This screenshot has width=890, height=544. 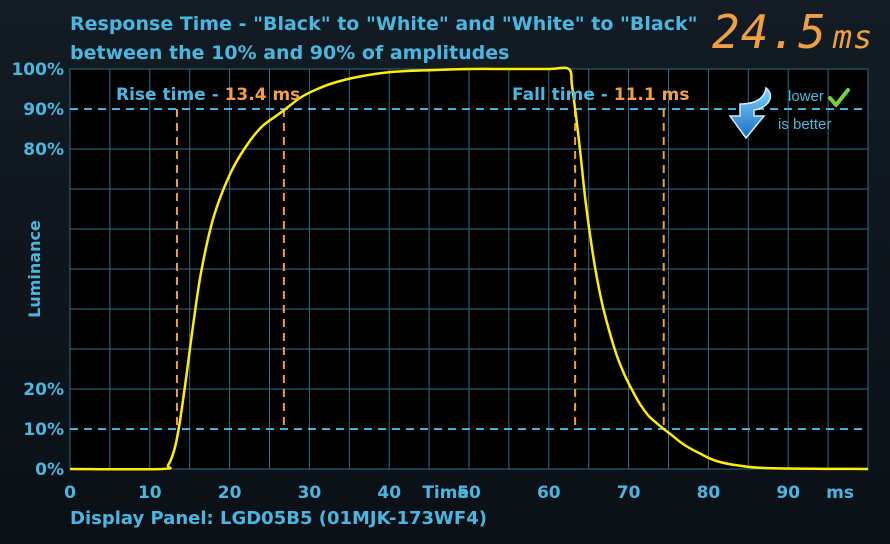 What do you see at coordinates (208, 95) in the screenshot?
I see `rise-time-annotation: Rise time - 13.4 ms` at bounding box center [208, 95].